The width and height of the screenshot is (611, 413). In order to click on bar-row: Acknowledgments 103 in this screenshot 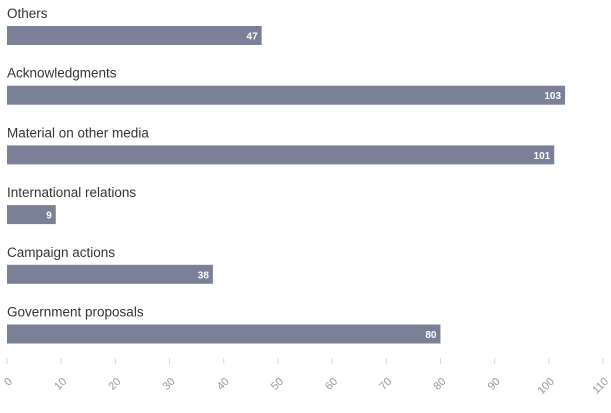, I will do `click(286, 85)`.